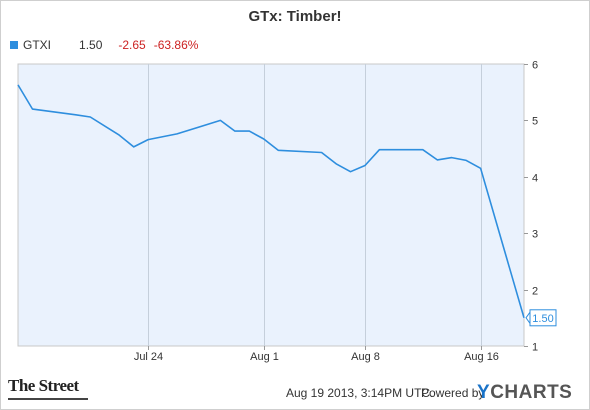 The width and height of the screenshot is (590, 410). What do you see at coordinates (14, 45) in the screenshot?
I see `legend-swatch` at bounding box center [14, 45].